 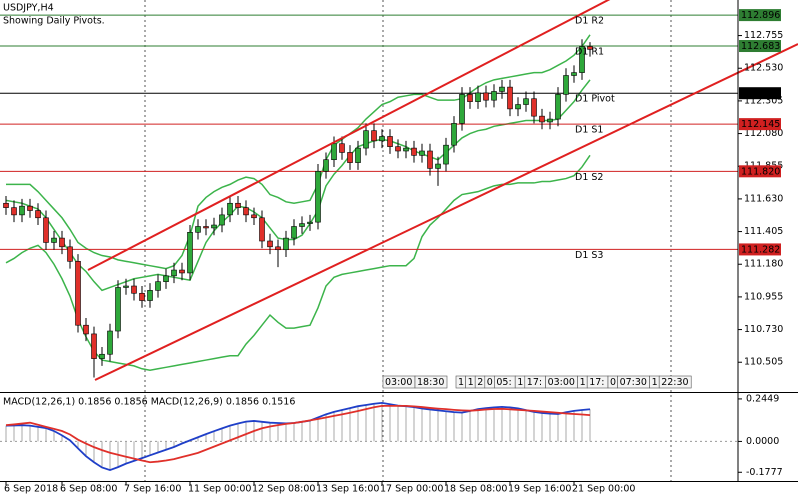 I want to click on x-tick-label: 18 Sep 08:00, so click(x=475, y=489).